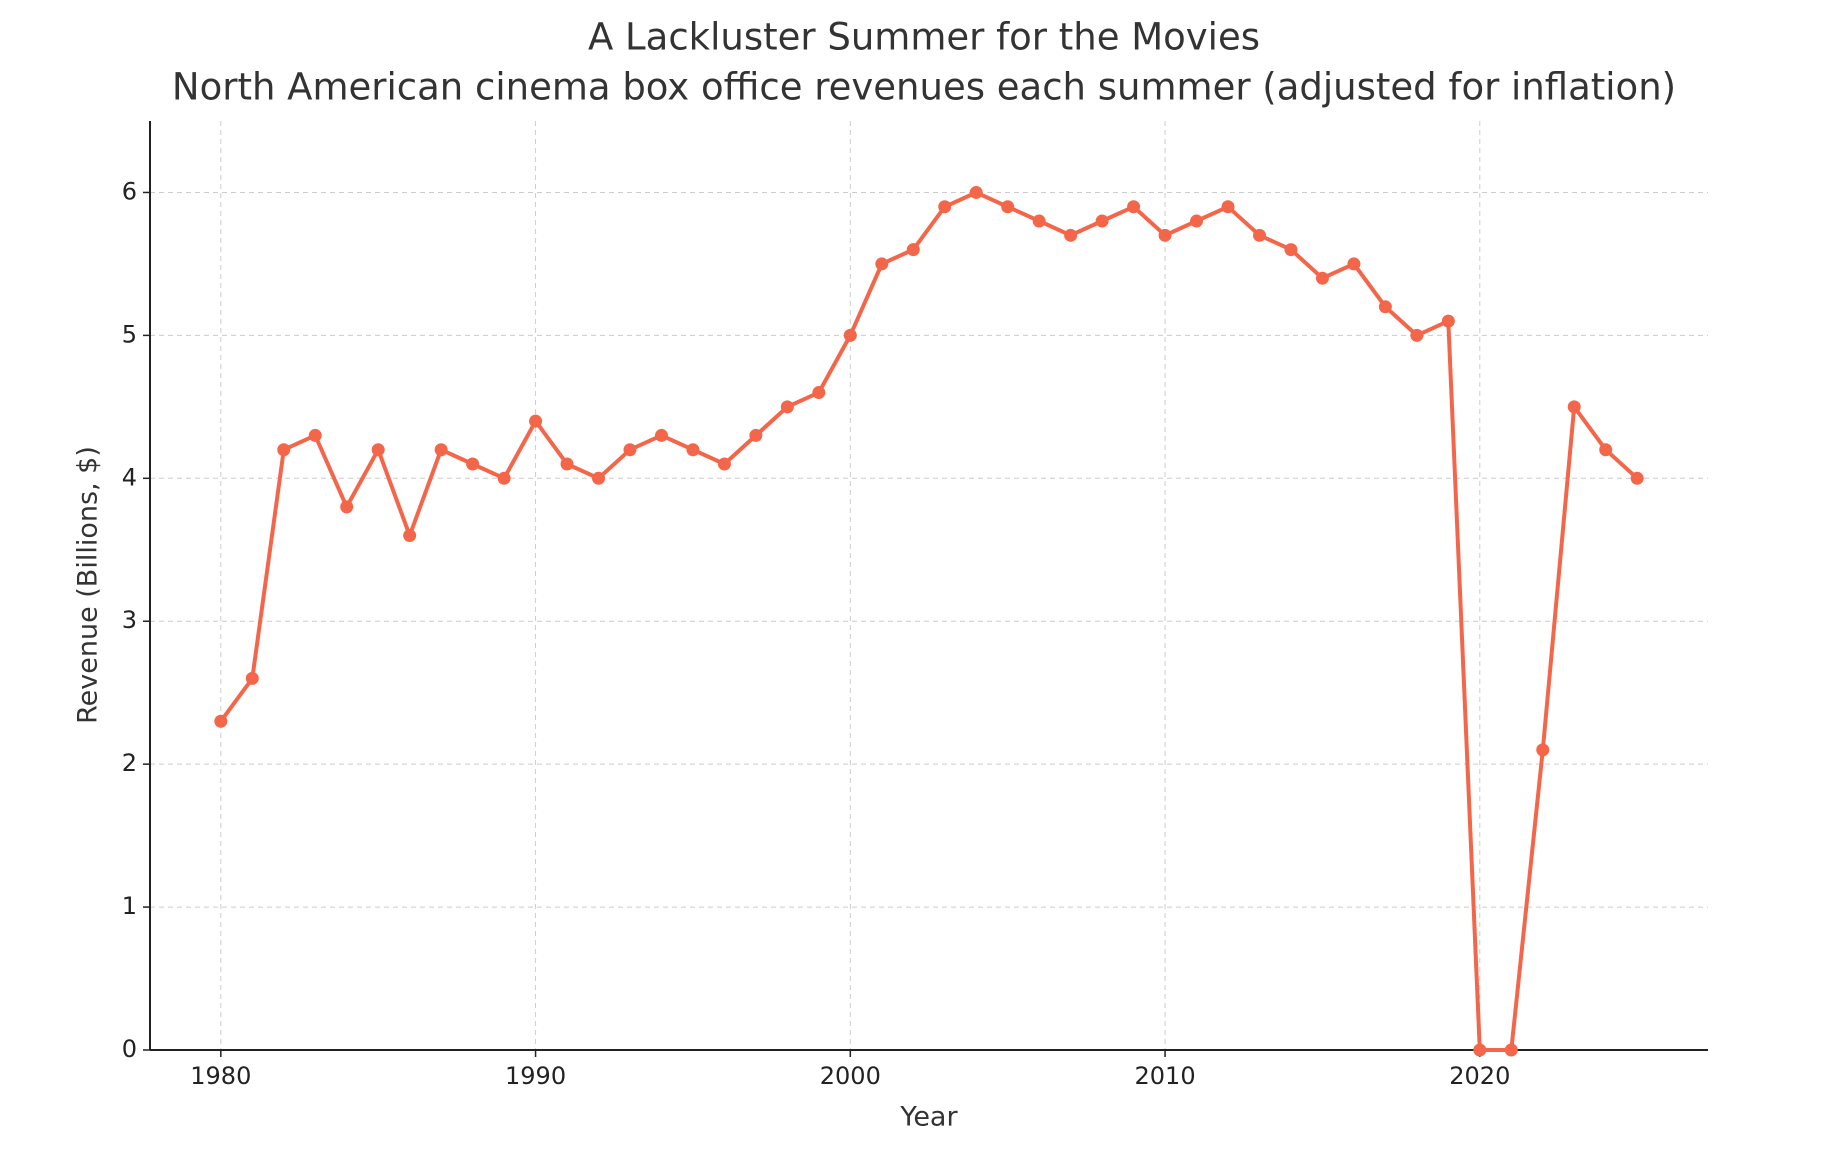 This screenshot has height=1151, width=1848. Describe the element at coordinates (535, 1076) in the screenshot. I see `x-tick-label: 1990` at that location.